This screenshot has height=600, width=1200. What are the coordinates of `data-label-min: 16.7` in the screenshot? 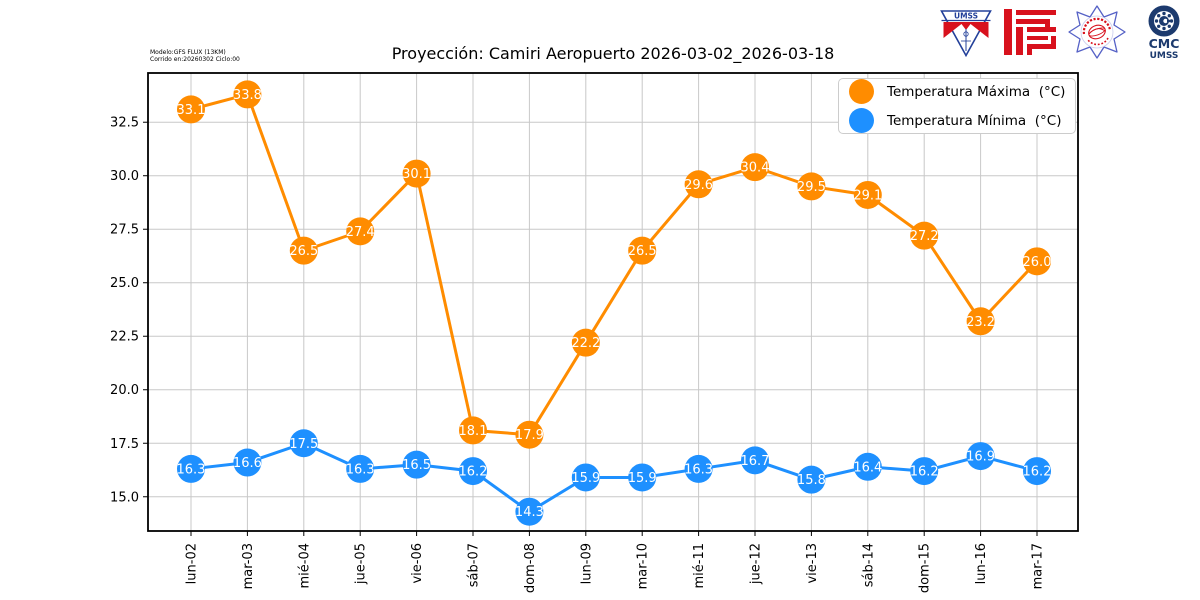 It's located at (755, 461).